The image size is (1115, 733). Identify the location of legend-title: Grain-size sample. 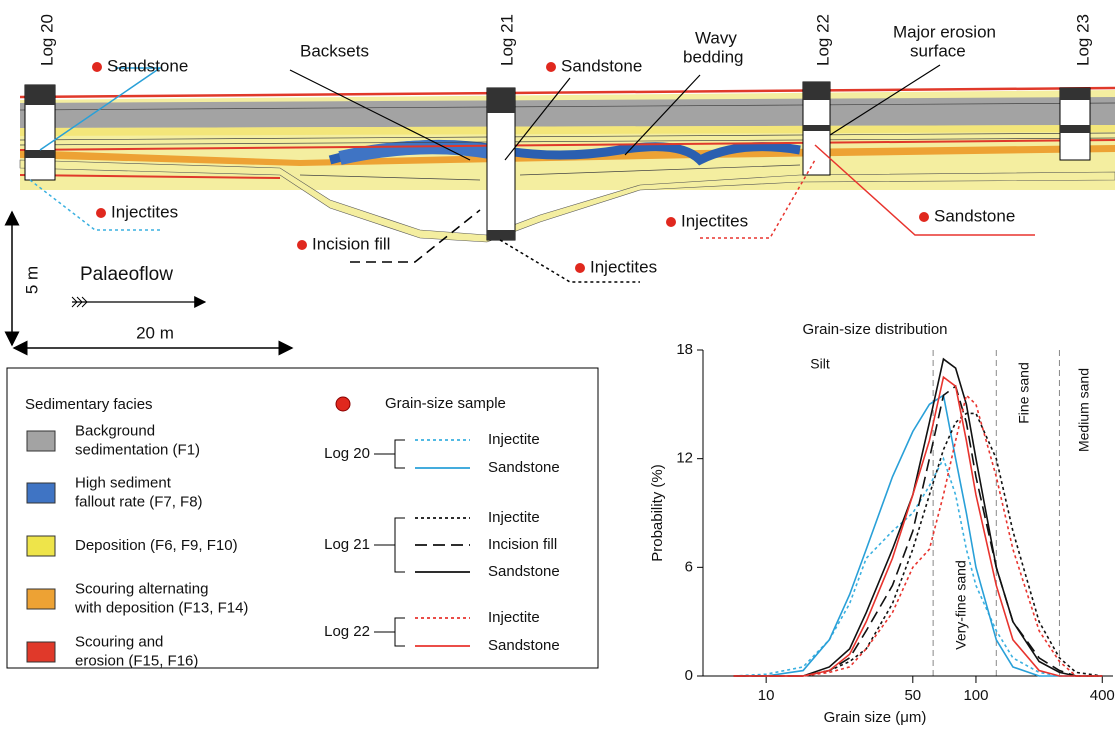
(445, 403).